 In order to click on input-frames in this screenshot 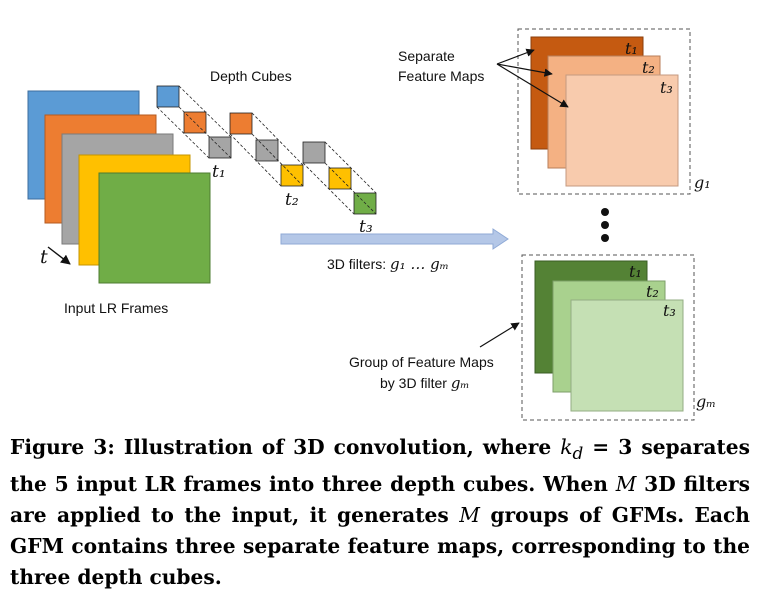, I will do `click(119, 187)`.